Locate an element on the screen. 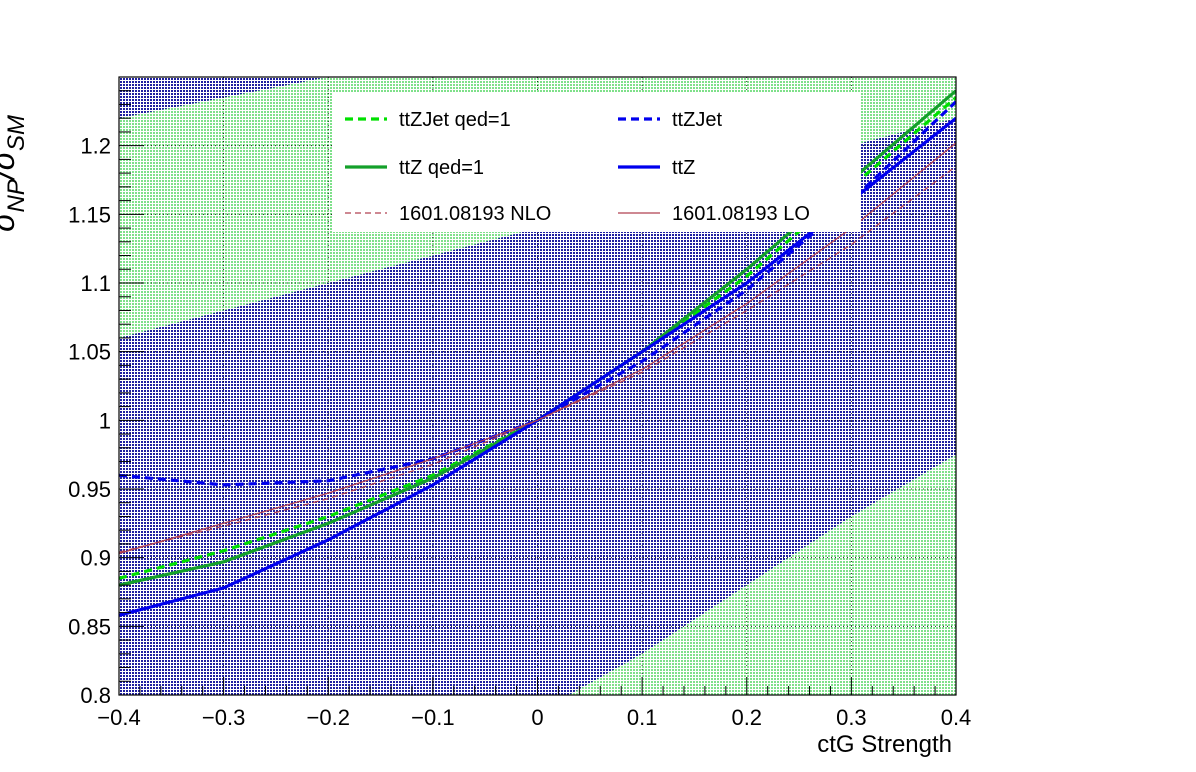 The width and height of the screenshot is (1196, 772). y-tick-label: 0.8 is located at coordinates (95, 695).